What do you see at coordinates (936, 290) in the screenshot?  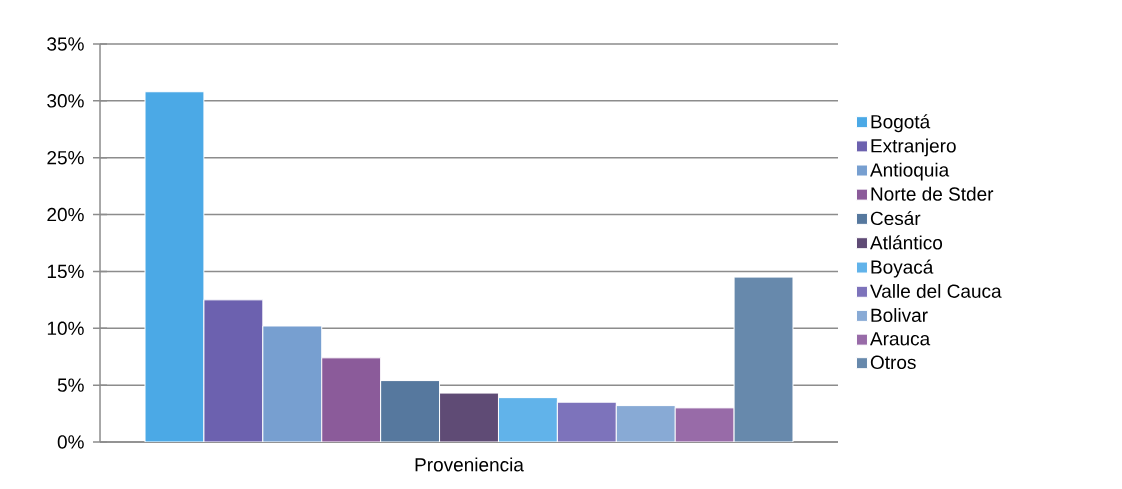 I see `legend-label: Valle del Cauca` at bounding box center [936, 290].